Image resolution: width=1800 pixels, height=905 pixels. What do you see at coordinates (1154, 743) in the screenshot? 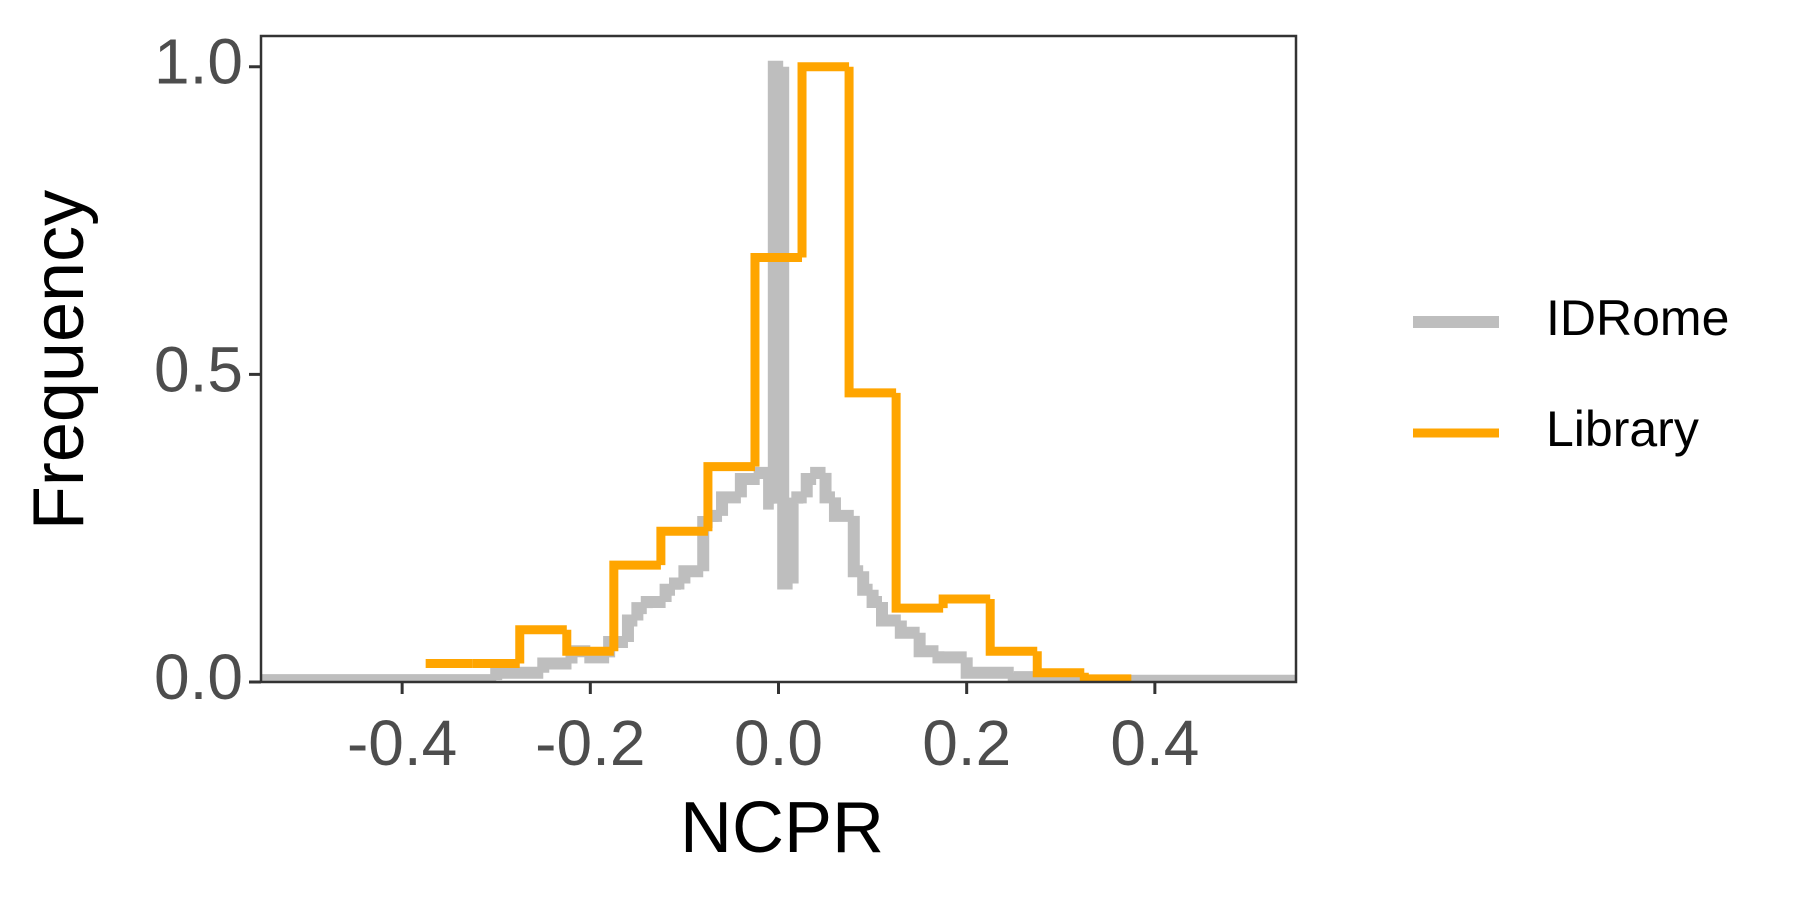
I see `x-tick-label: 0.4` at bounding box center [1154, 743].